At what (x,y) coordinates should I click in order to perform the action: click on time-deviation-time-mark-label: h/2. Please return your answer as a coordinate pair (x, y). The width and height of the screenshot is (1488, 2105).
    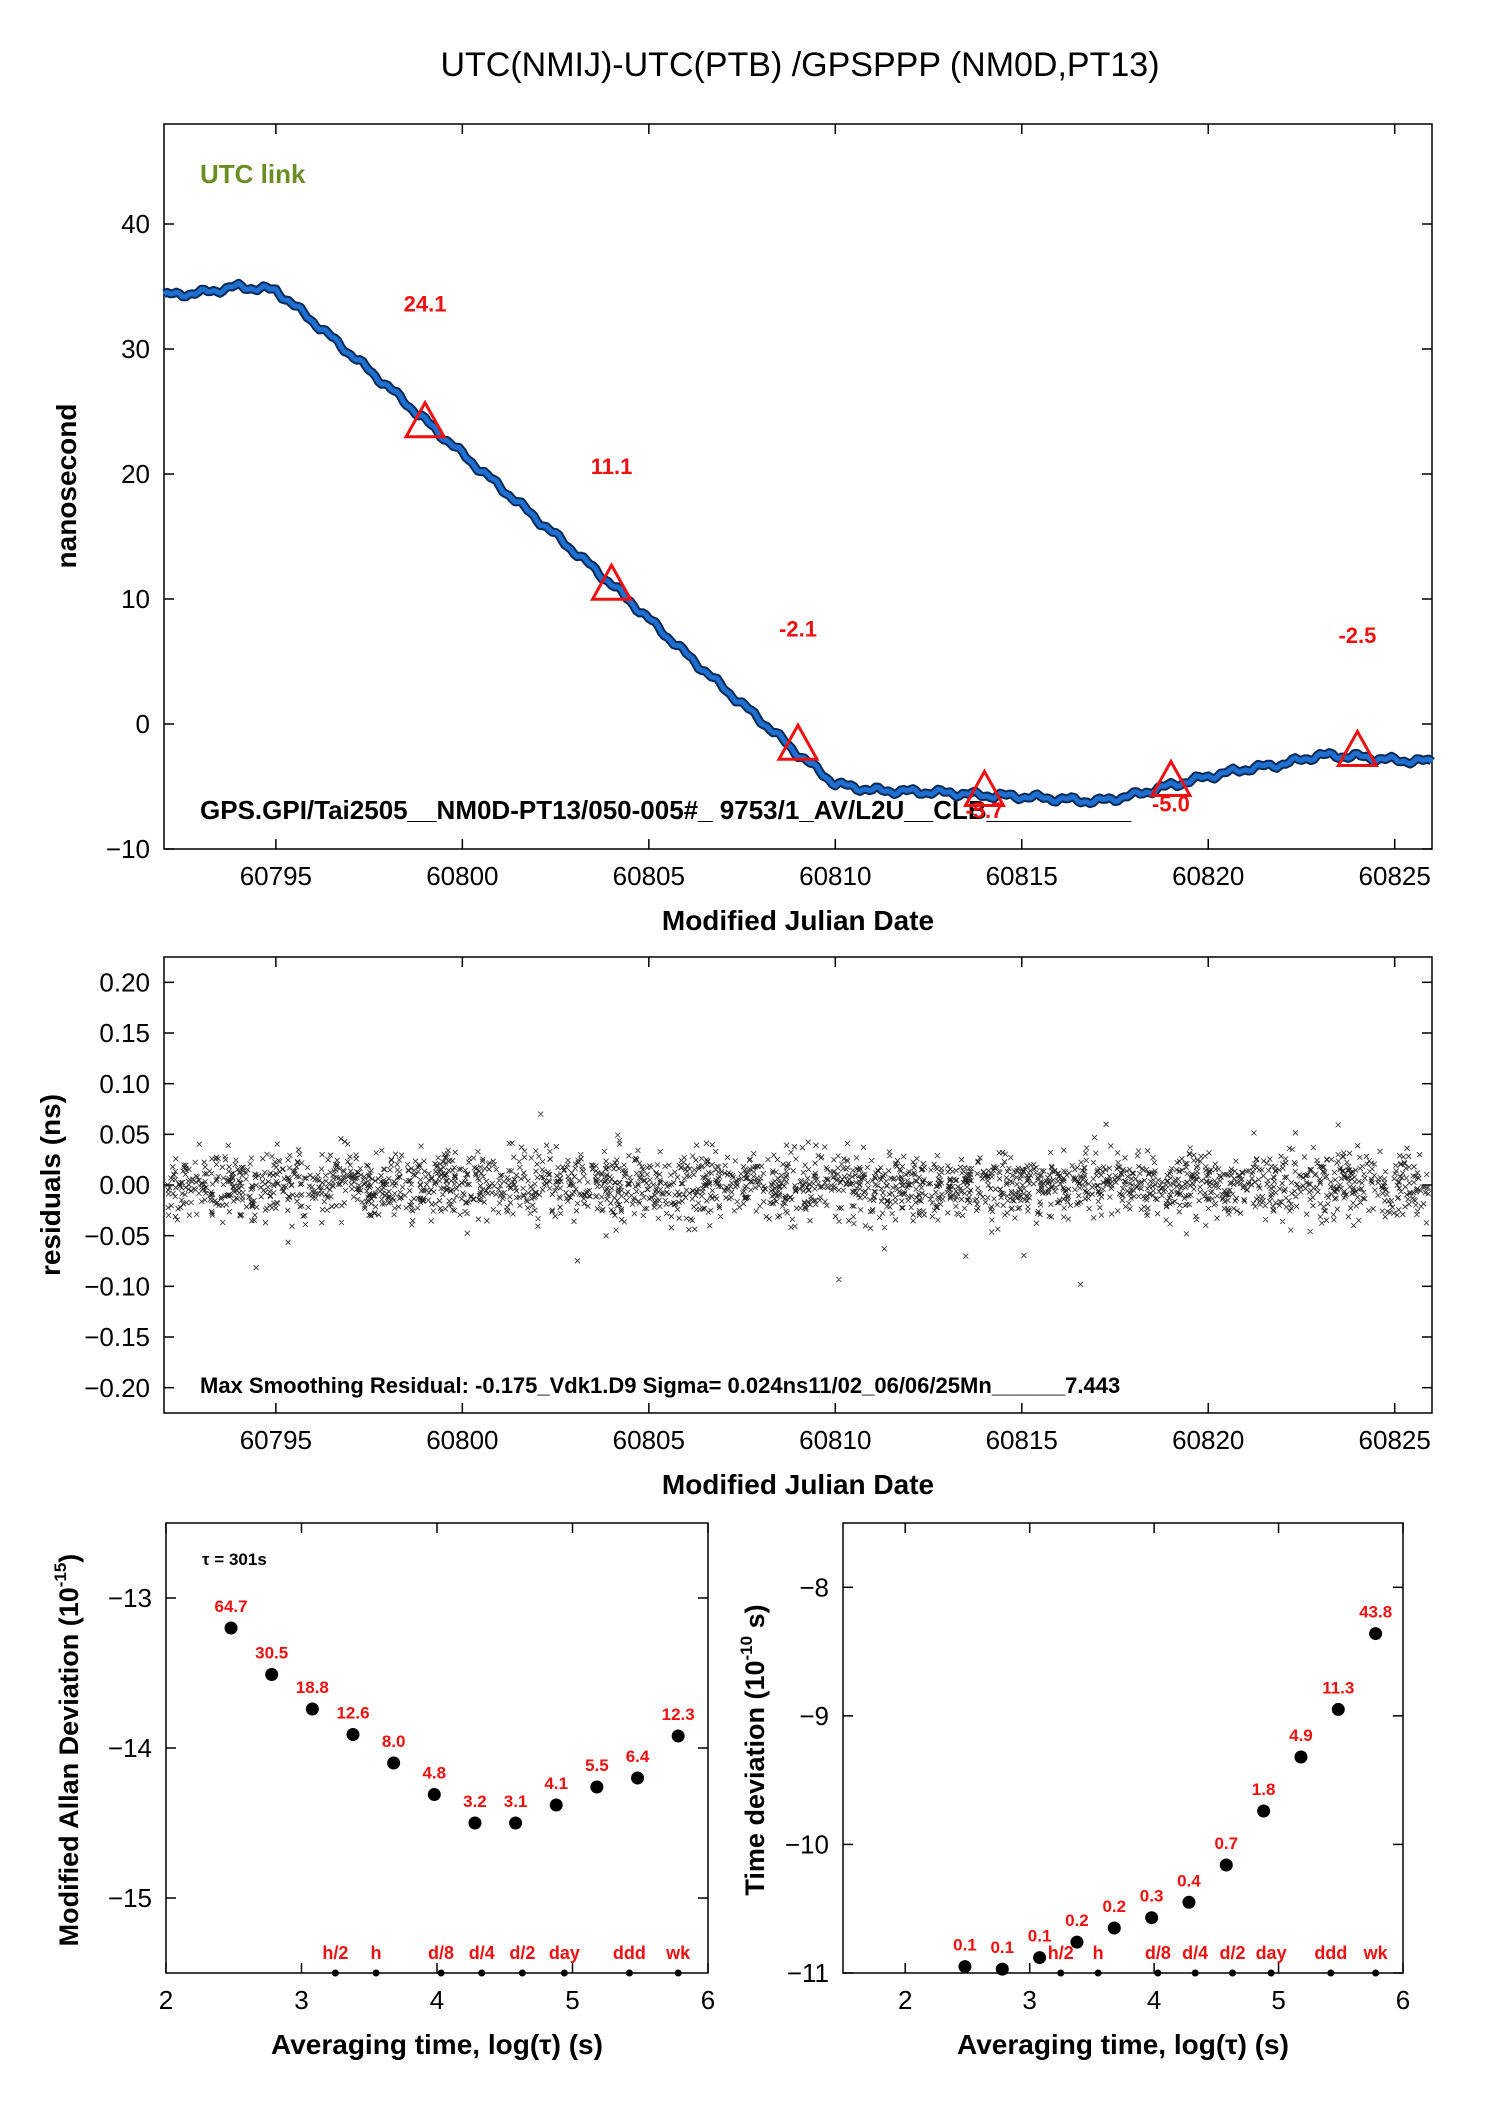
    Looking at the image, I should click on (1061, 1953).